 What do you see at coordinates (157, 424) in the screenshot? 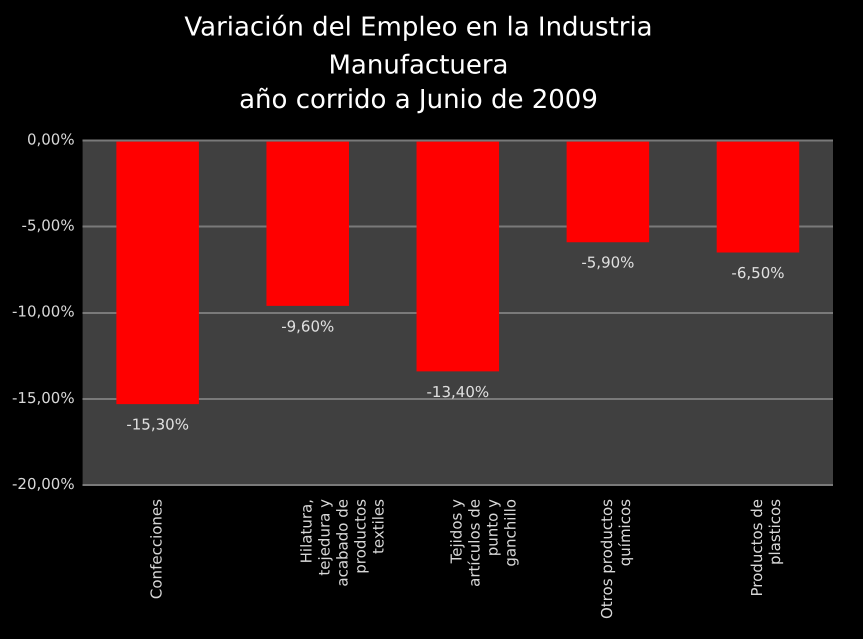
I see `data-label: -15,30%` at bounding box center [157, 424].